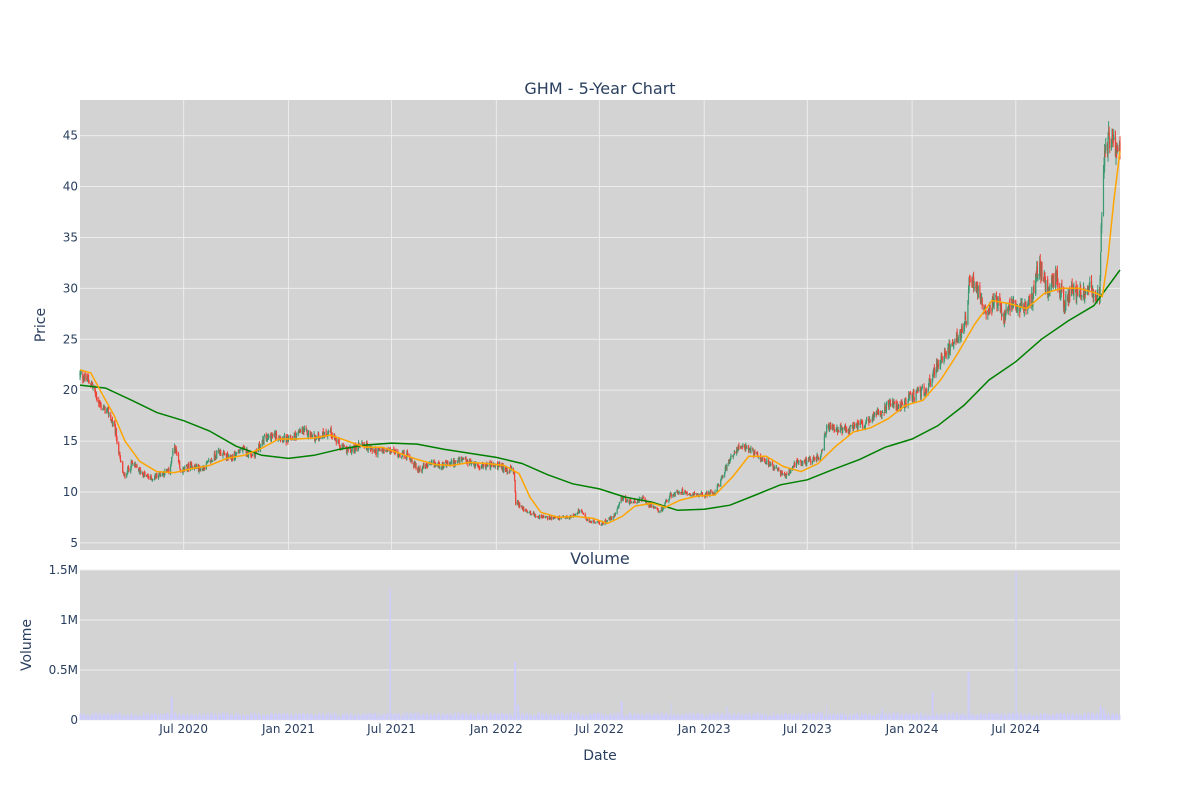 This screenshot has height=800, width=1200. Describe the element at coordinates (183, 729) in the screenshot. I see `date-tick-label: Jul 2020` at that location.